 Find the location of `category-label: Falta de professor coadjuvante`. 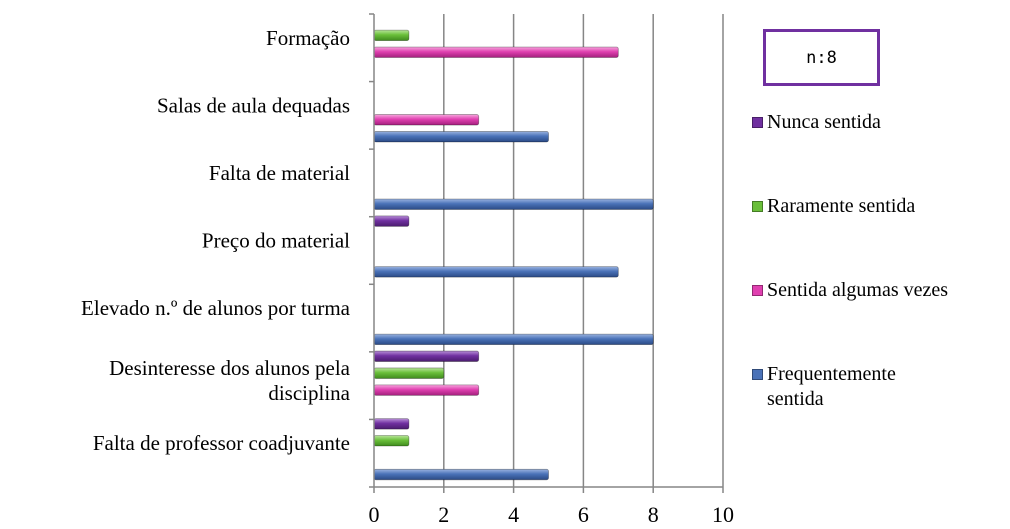

category-label: Falta de professor coadjuvante is located at coordinates (221, 443).